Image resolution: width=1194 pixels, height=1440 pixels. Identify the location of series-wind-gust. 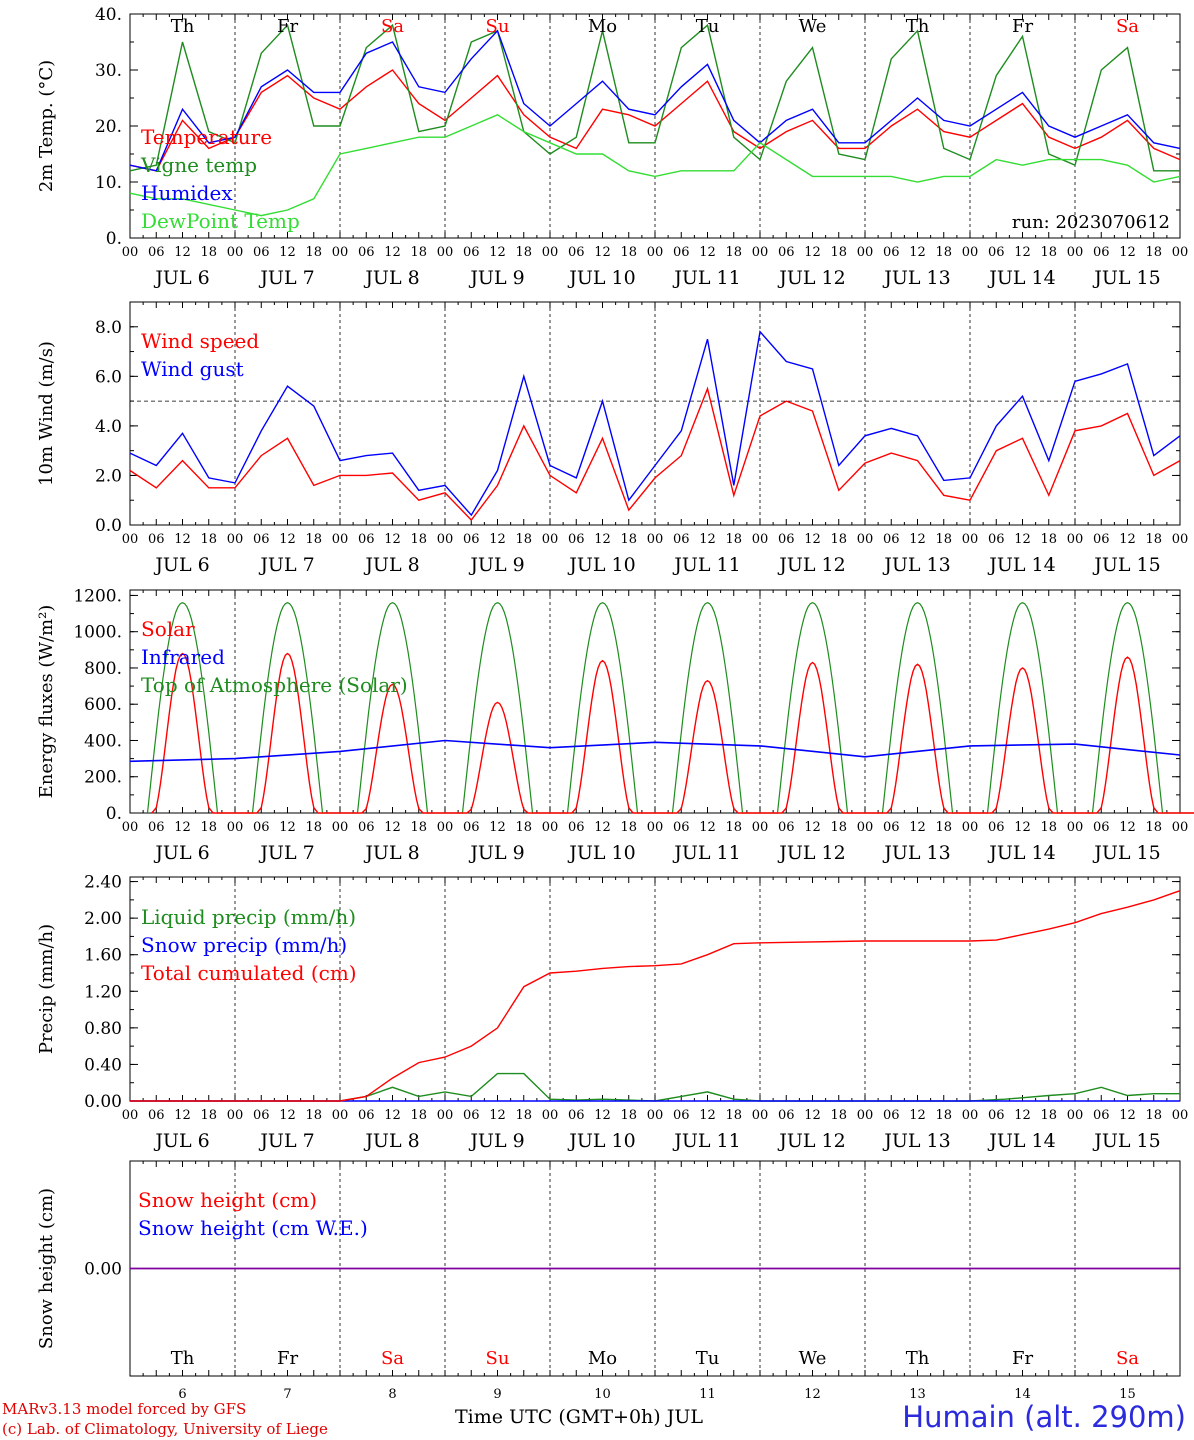
(655, 423).